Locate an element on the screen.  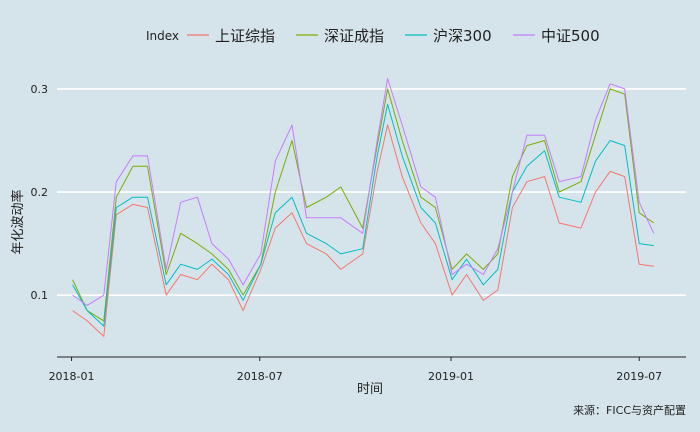
x-tick-label: 2019-01 is located at coordinates (451, 376).